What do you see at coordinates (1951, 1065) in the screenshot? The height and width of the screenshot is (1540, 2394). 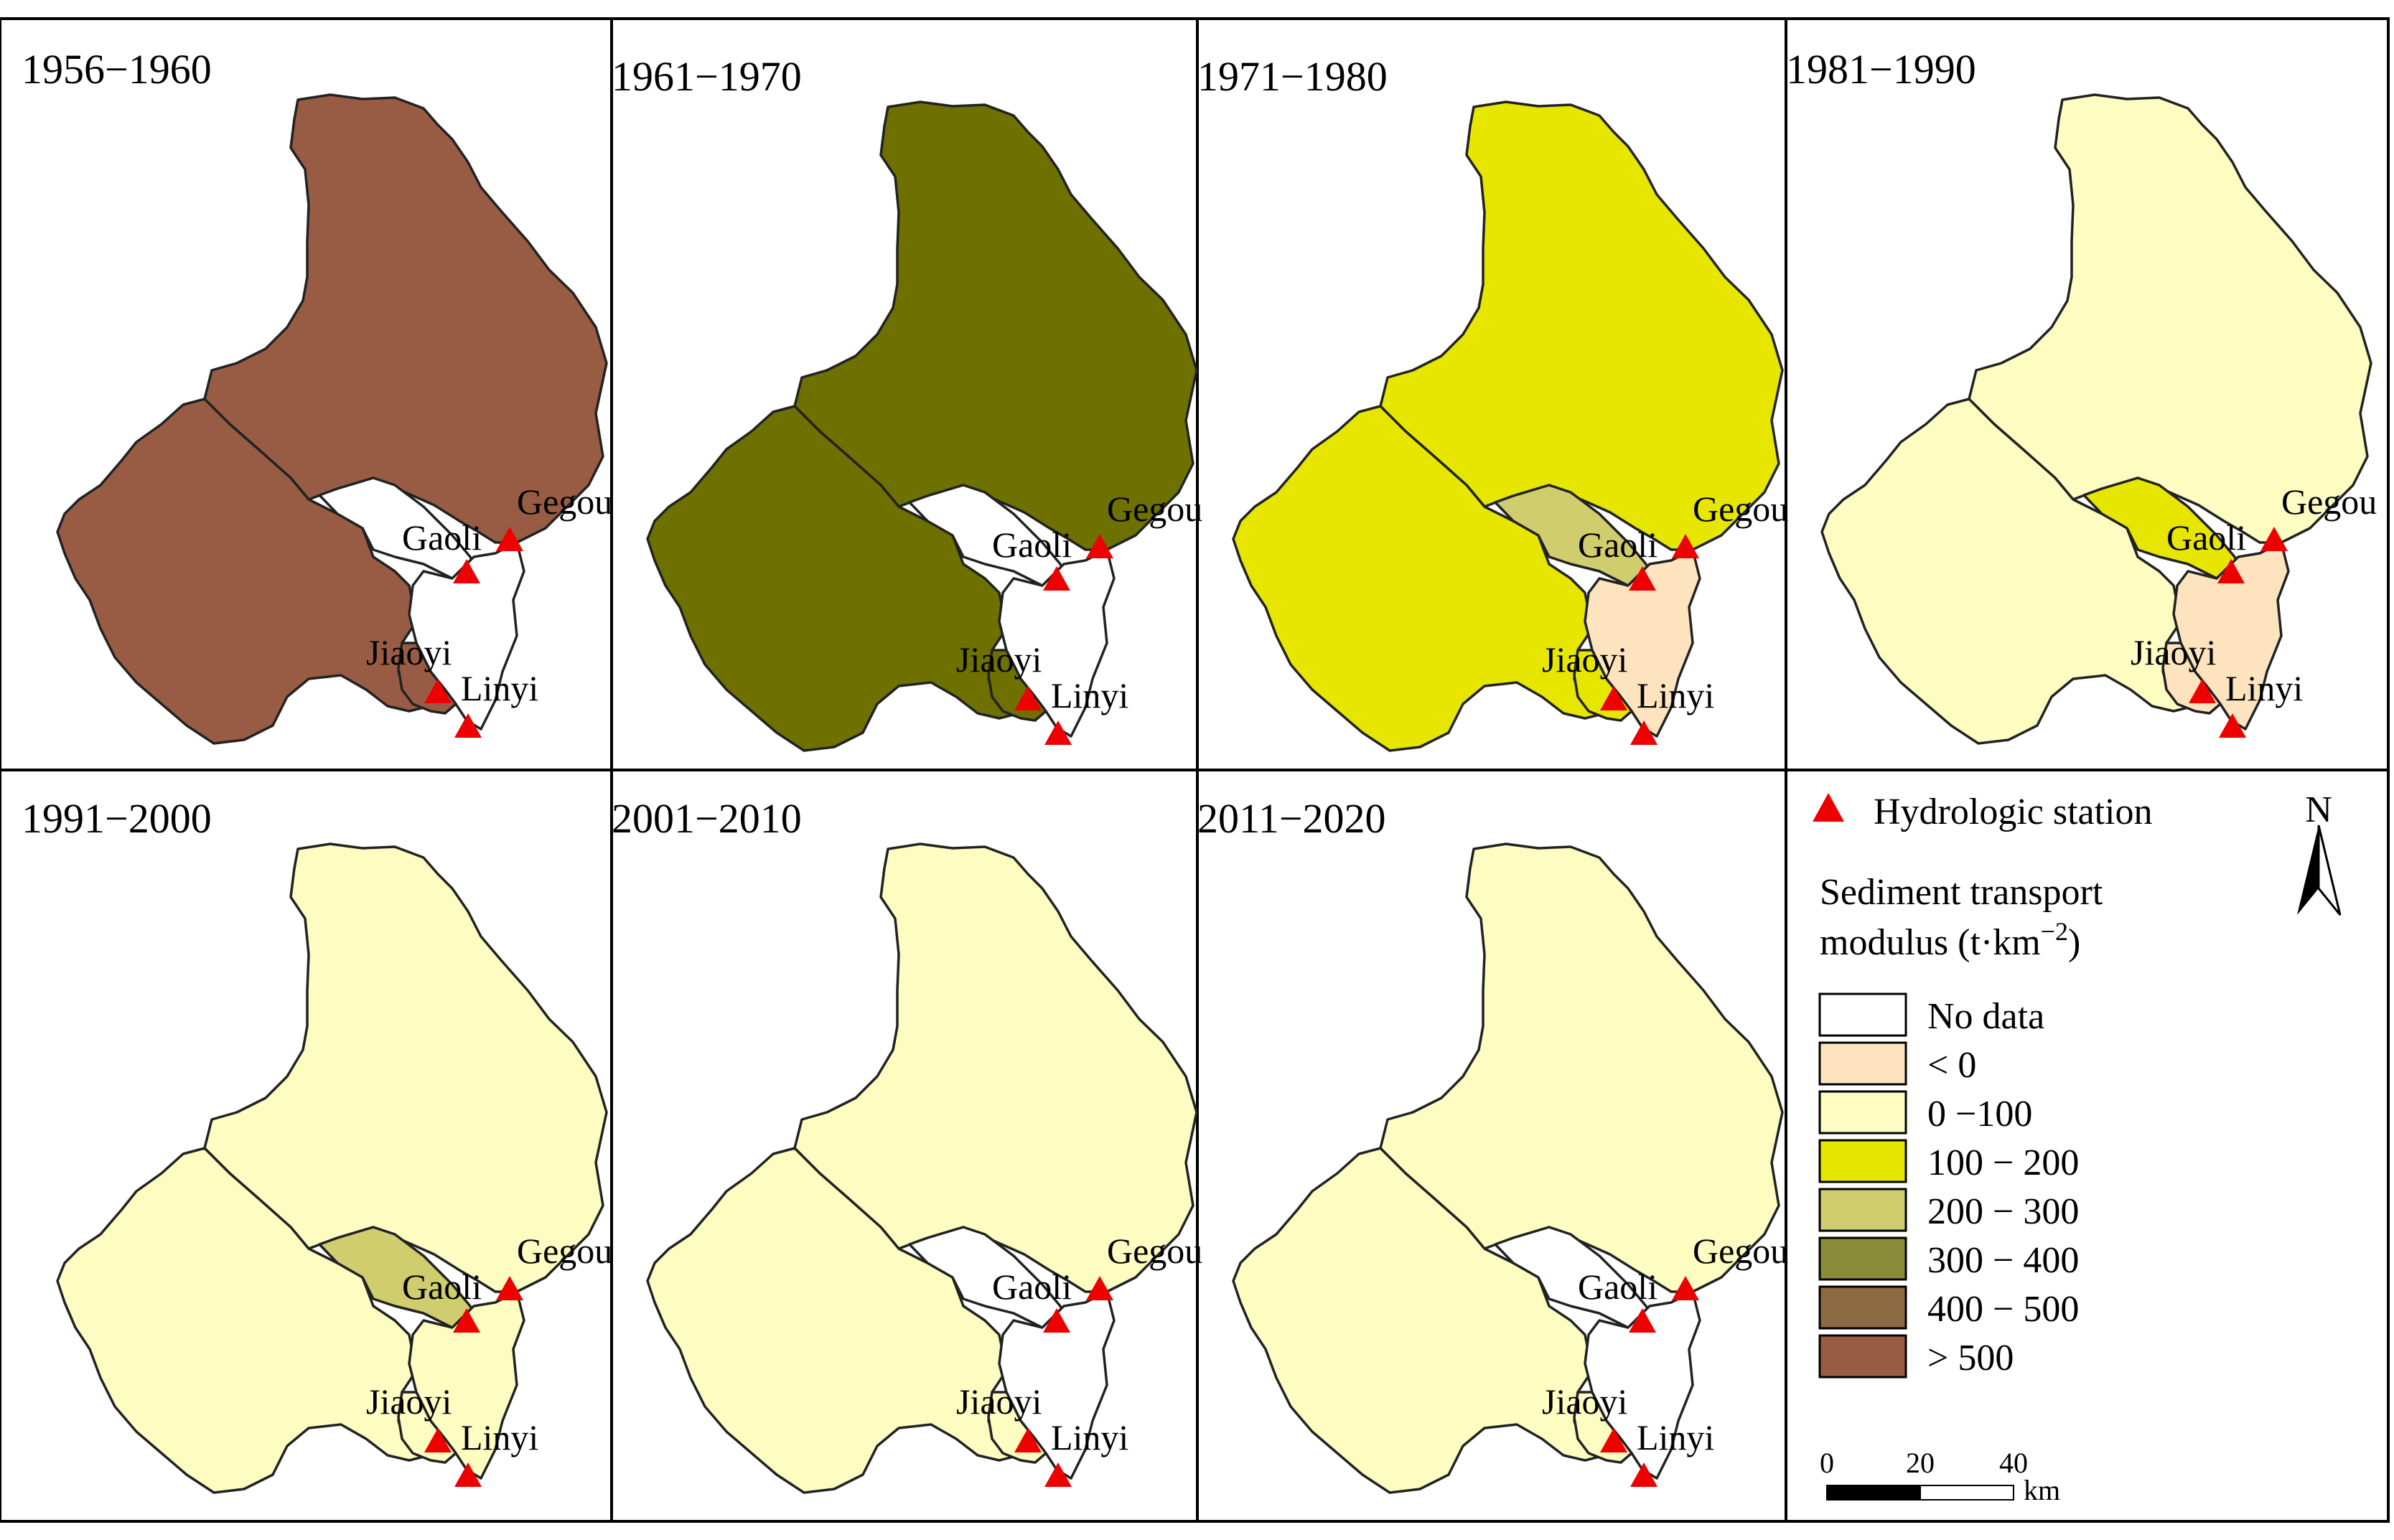 I see `legend-class-label: < 0` at bounding box center [1951, 1065].